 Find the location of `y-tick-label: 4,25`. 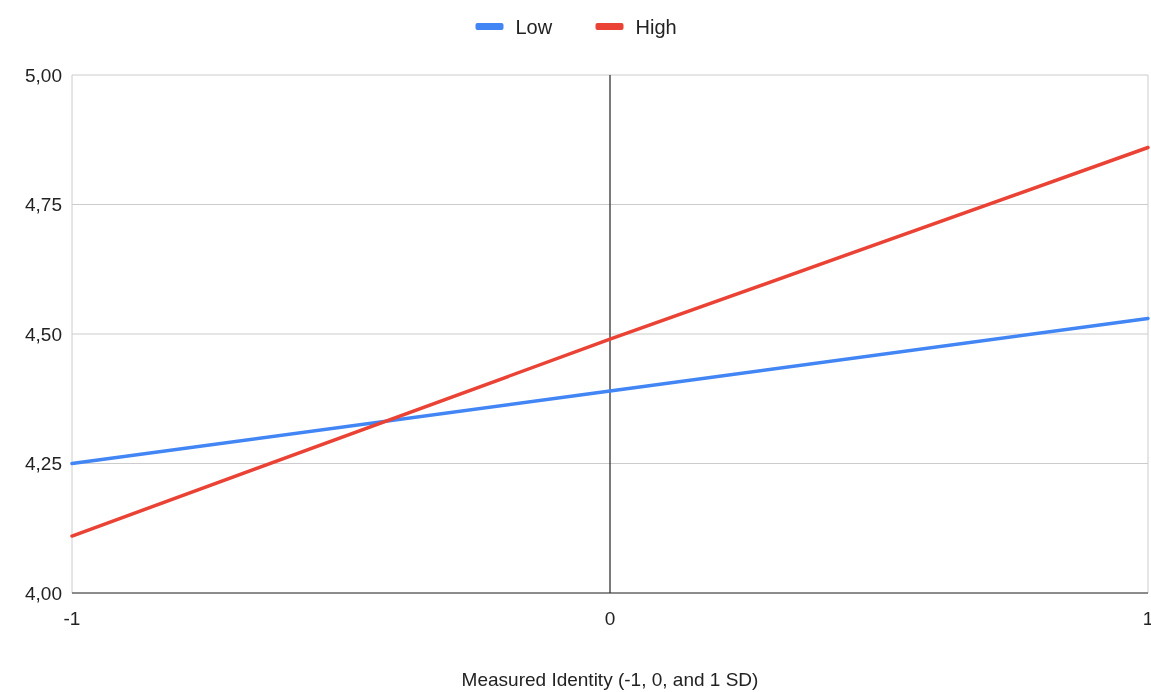

y-tick-label: 4,25 is located at coordinates (43, 464).